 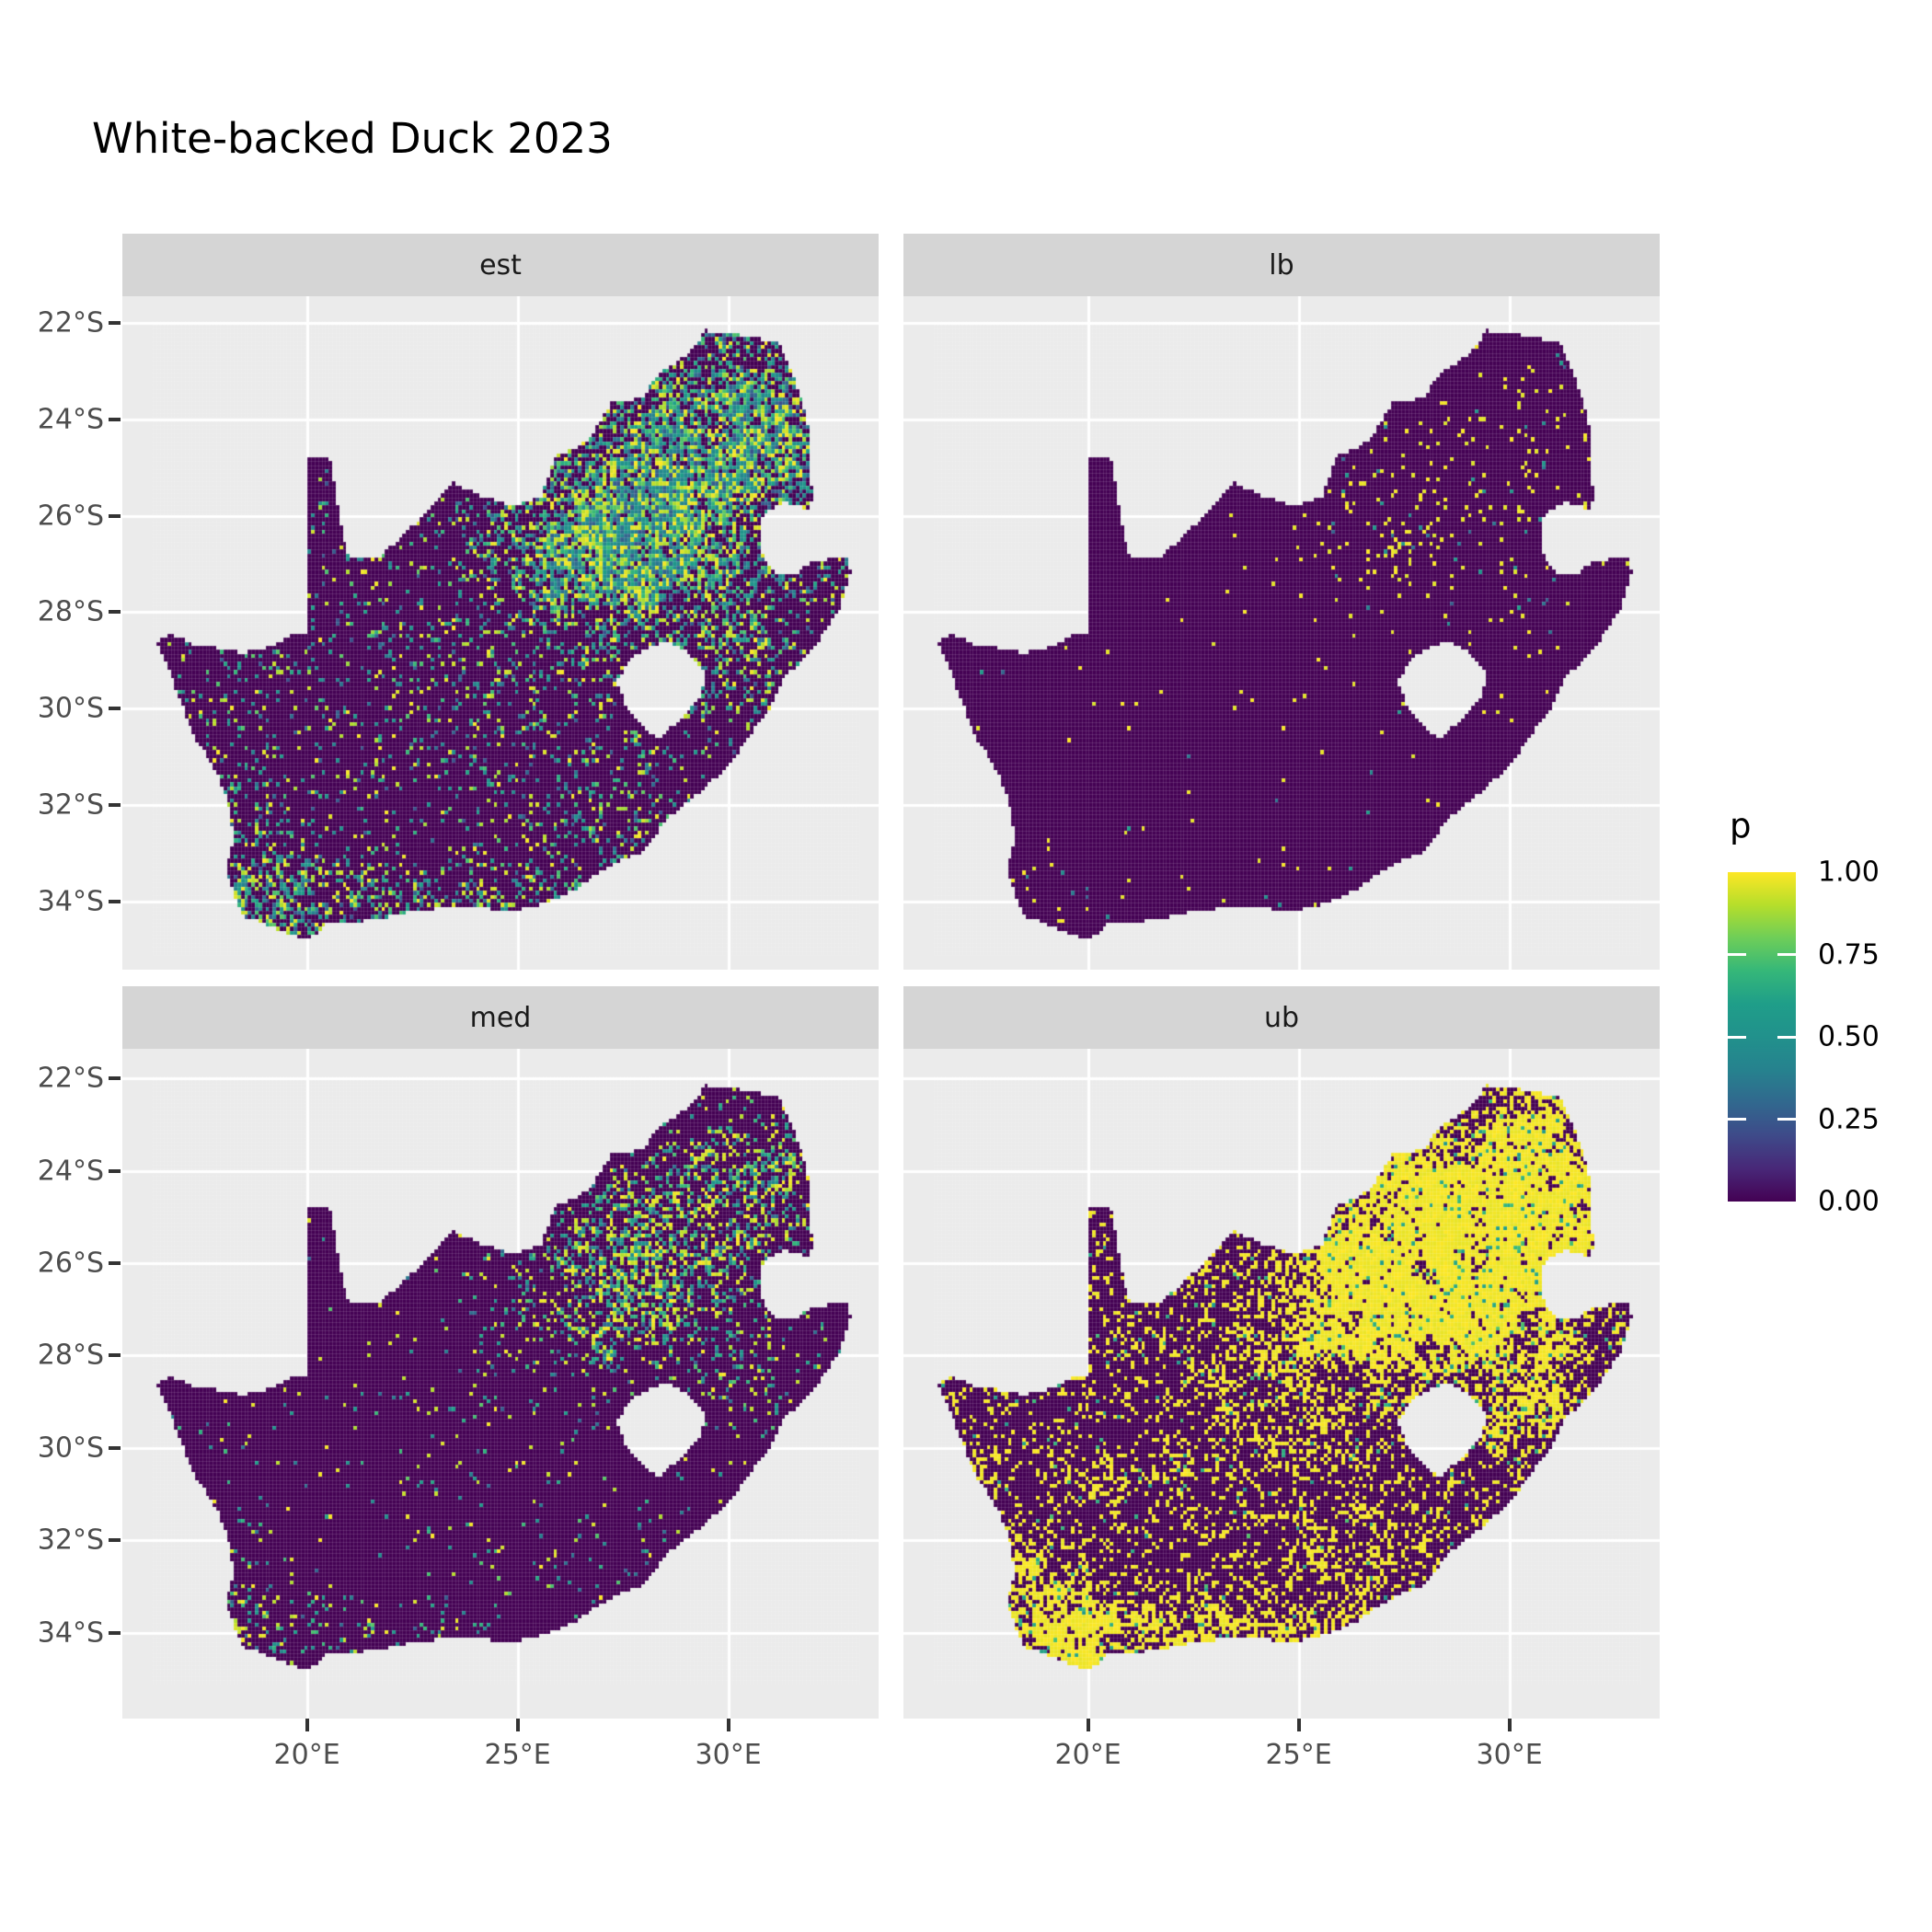 I want to click on map-panel-est, so click(x=500, y=633).